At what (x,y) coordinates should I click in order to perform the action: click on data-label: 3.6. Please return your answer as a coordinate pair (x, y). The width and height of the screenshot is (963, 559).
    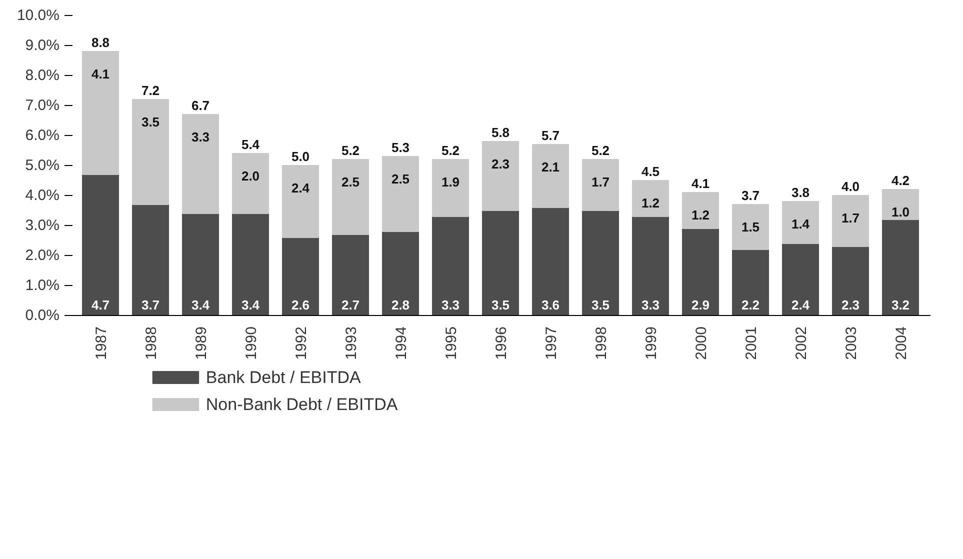
    Looking at the image, I should click on (550, 305).